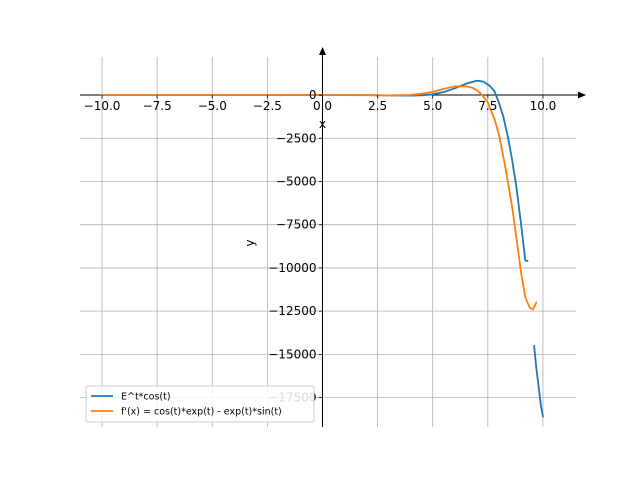  What do you see at coordinates (582, 95) in the screenshot?
I see `x-axis-arrow` at bounding box center [582, 95].